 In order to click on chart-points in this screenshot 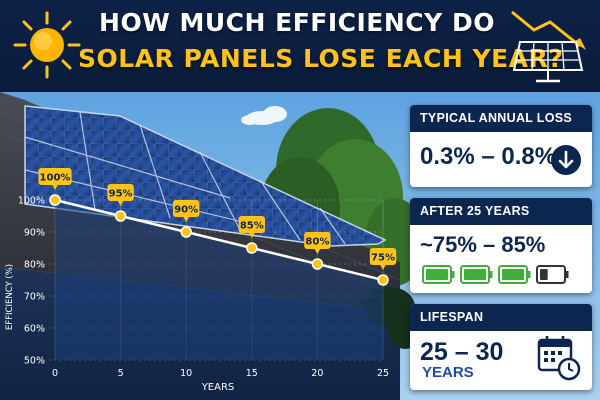, I will do `click(219, 240)`.